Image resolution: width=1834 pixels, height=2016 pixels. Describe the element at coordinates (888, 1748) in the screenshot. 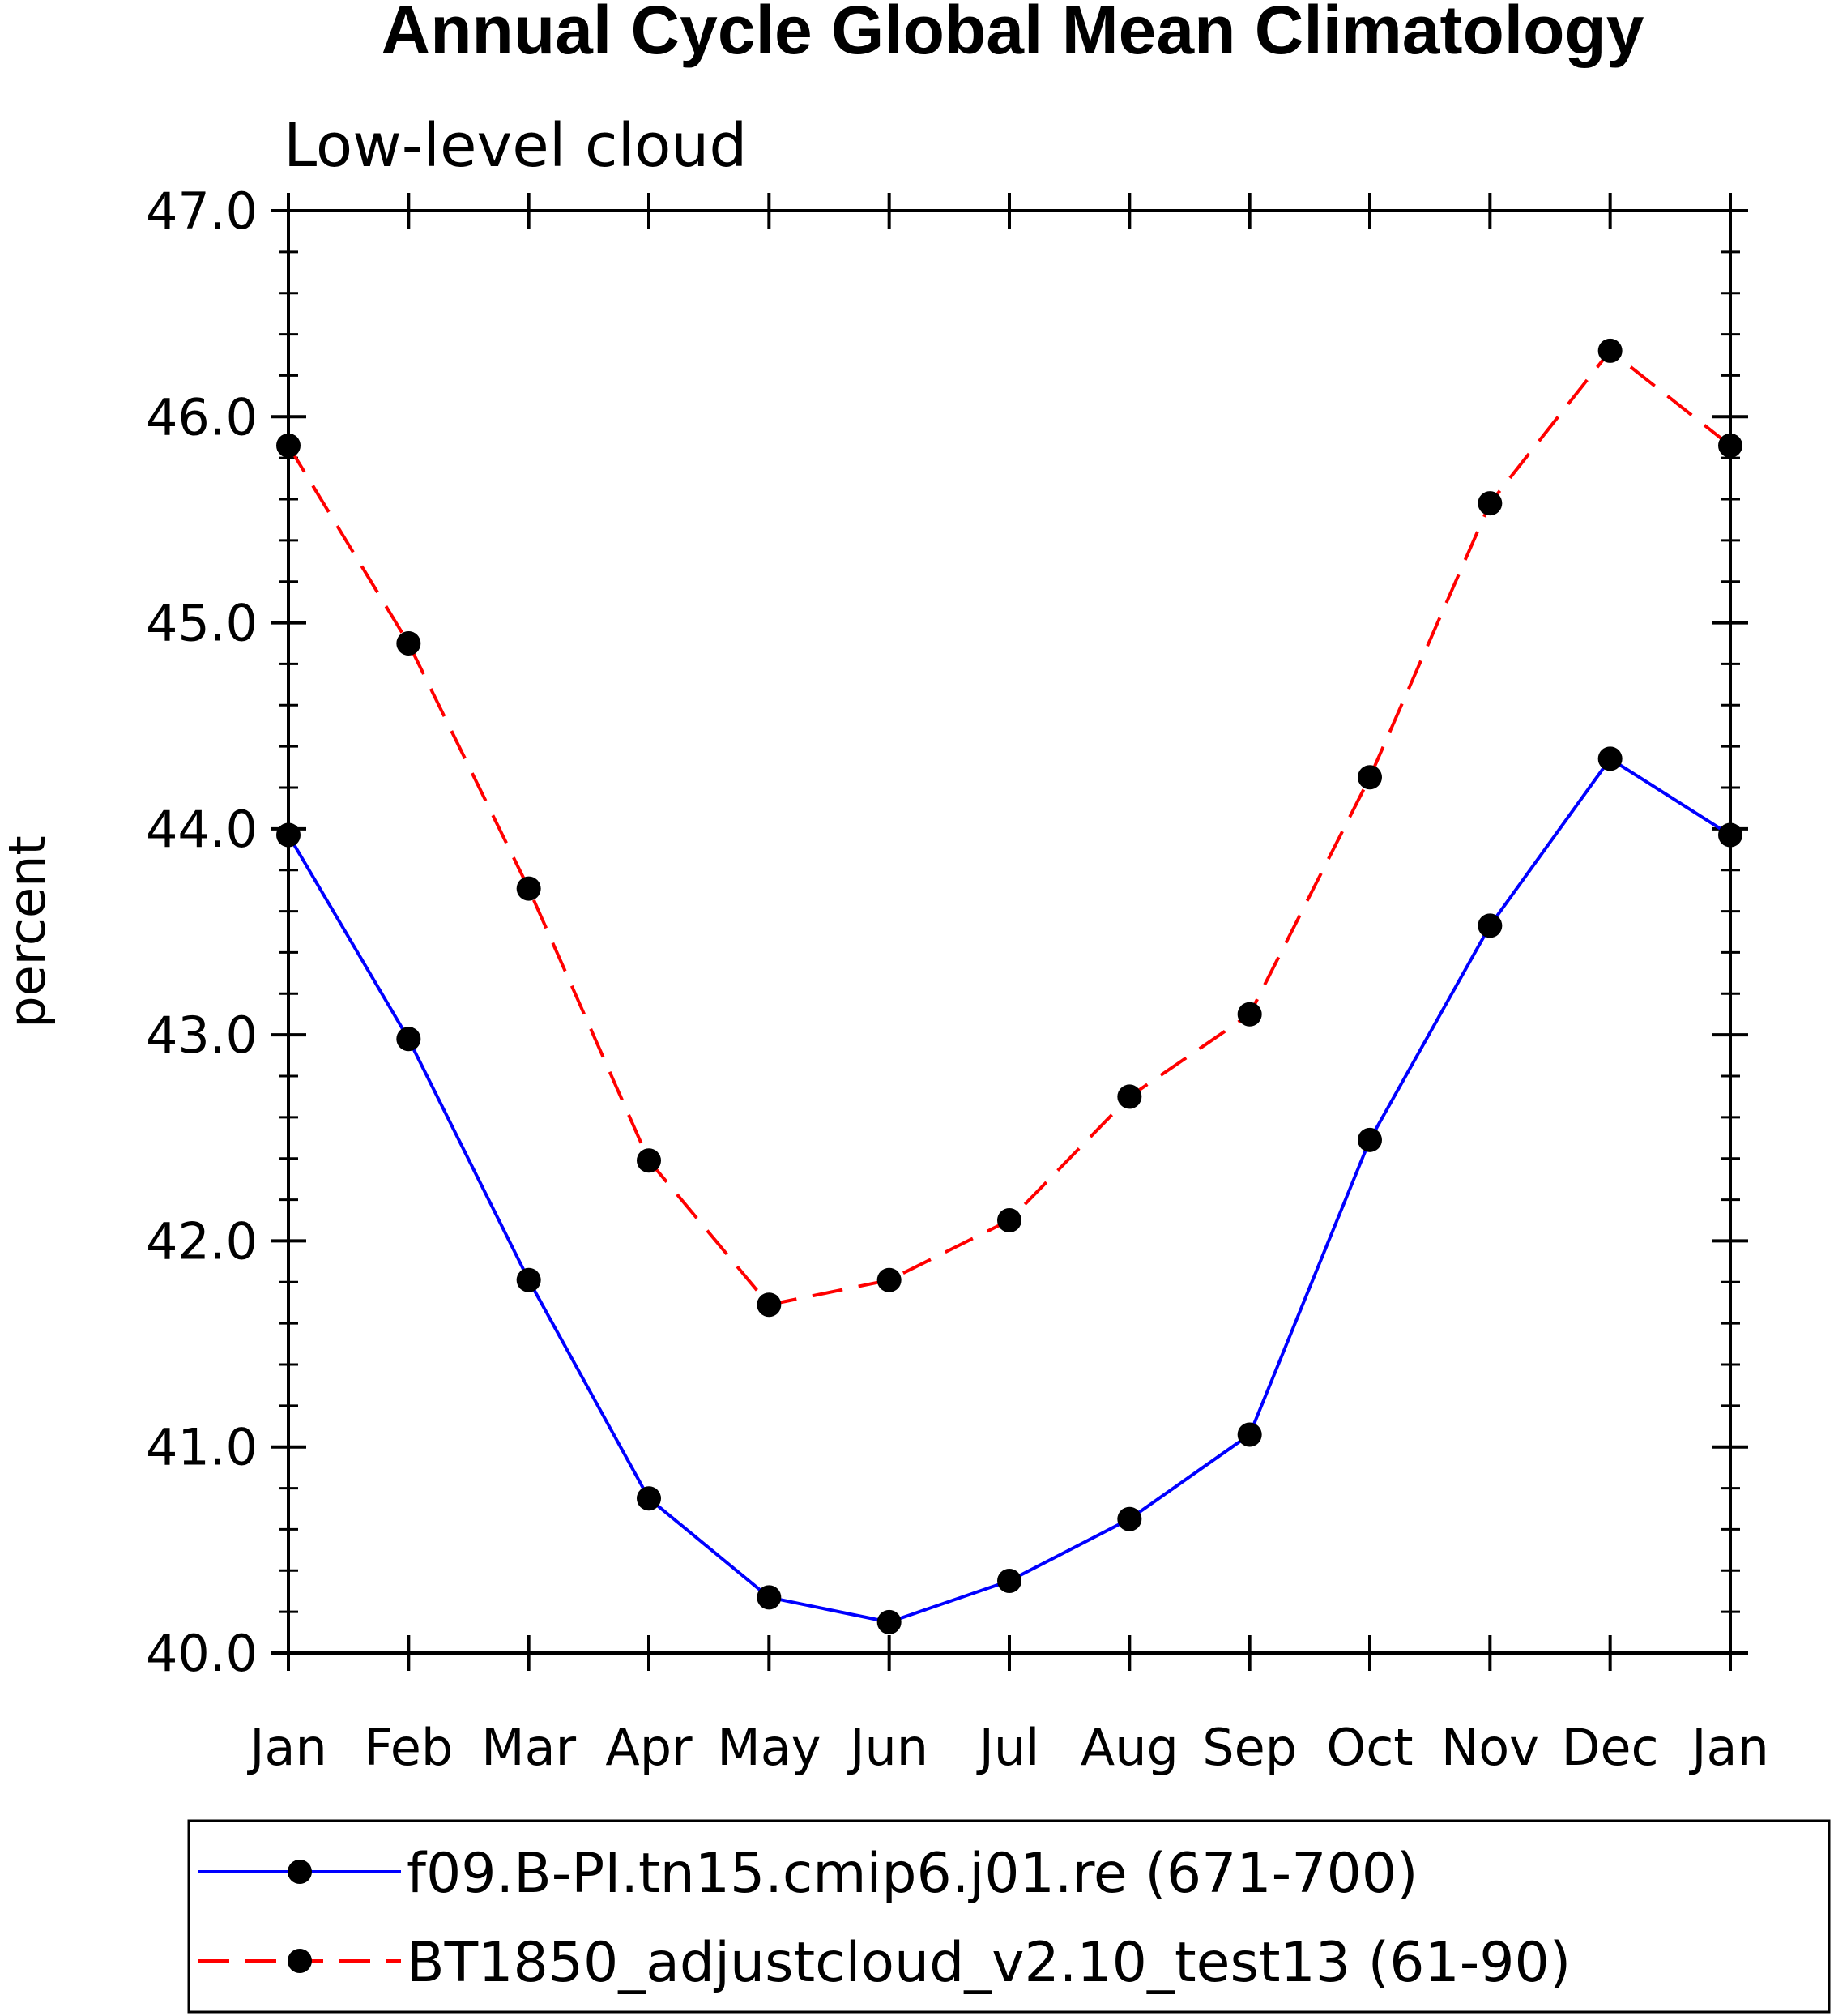

I see `x-tick-label: Jun` at that location.